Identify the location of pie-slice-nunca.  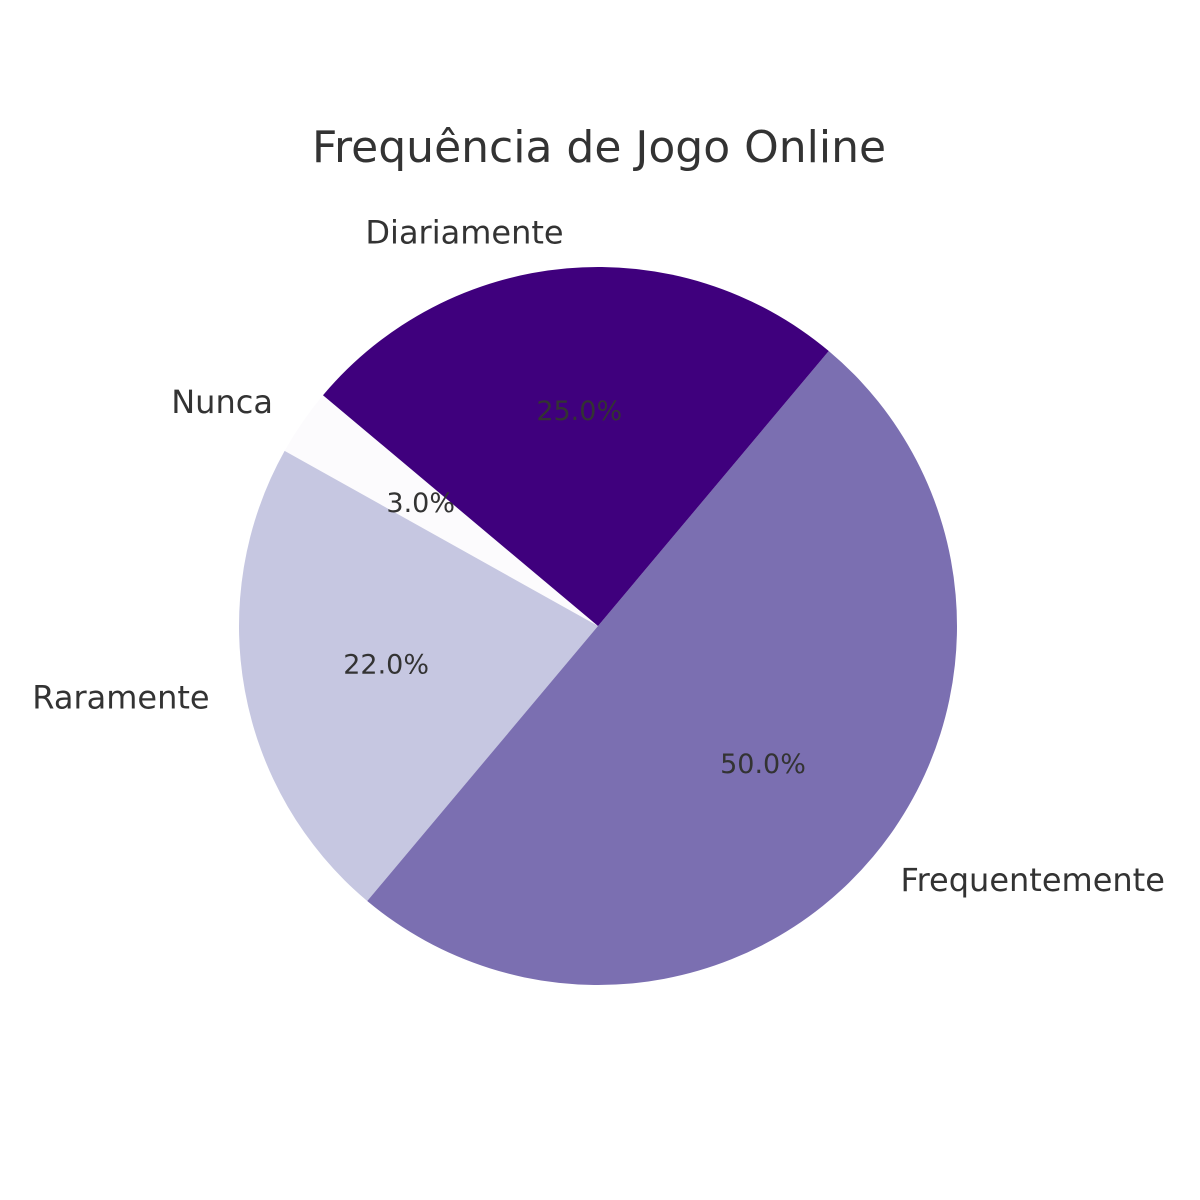
(441, 510).